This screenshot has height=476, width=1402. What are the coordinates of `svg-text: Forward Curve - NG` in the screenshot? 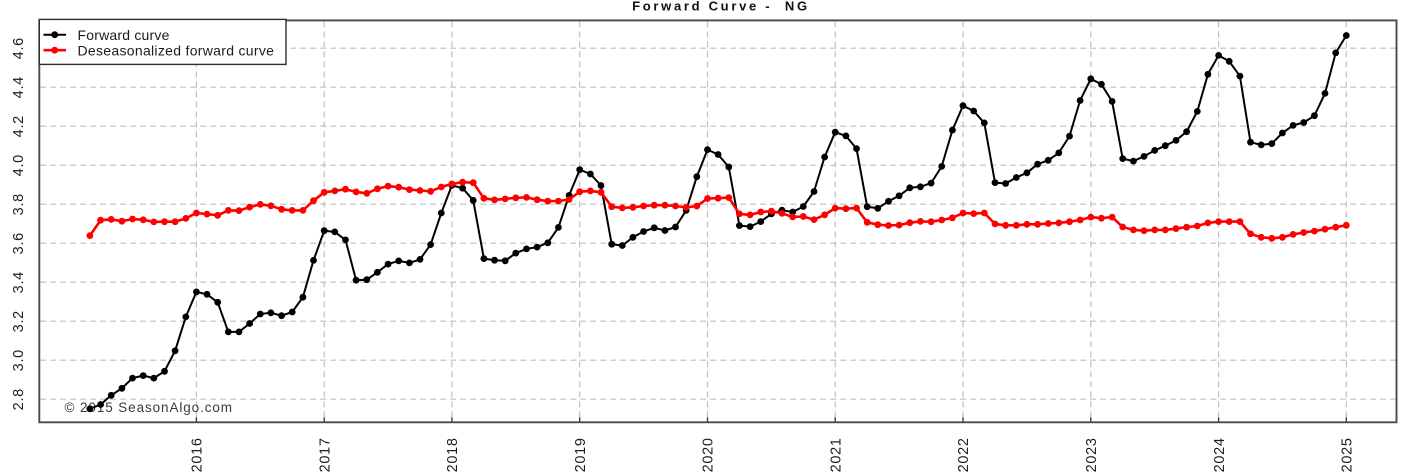 It's located at (721, 7).